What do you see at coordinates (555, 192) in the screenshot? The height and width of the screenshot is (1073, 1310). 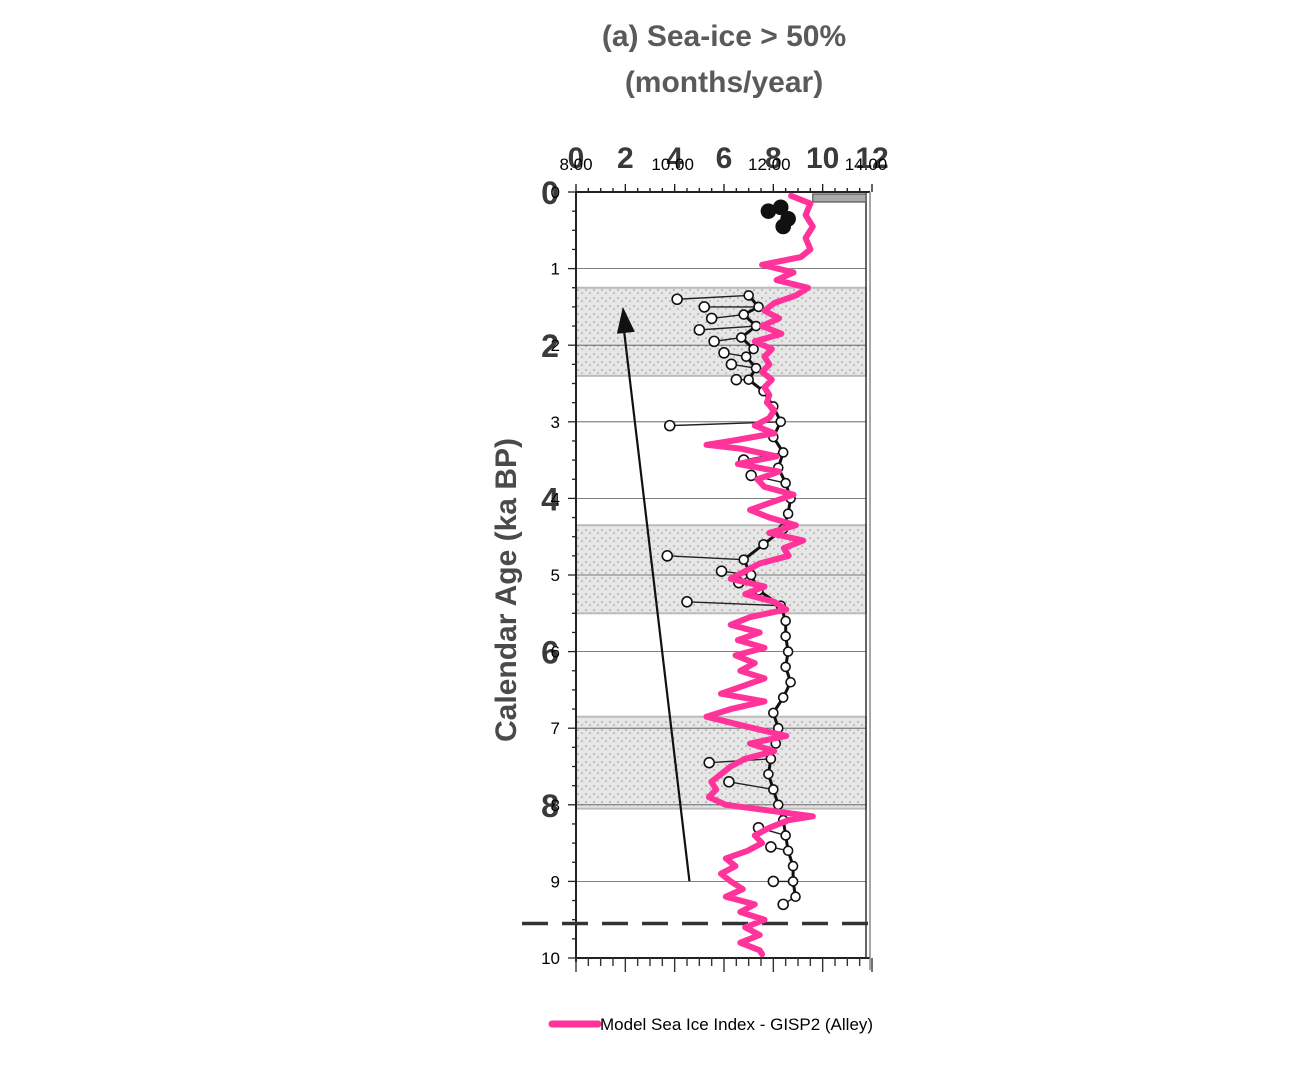 I see `y-secondary-tick-label-0: 0` at bounding box center [555, 192].